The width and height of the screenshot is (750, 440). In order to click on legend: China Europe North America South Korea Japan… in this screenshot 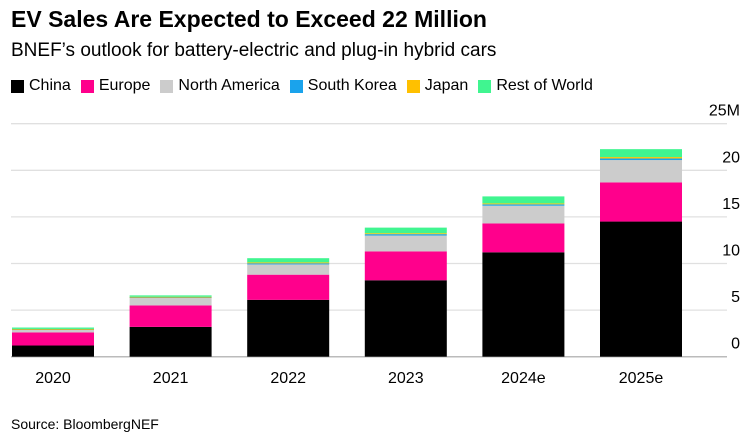, I will do `click(307, 86)`.